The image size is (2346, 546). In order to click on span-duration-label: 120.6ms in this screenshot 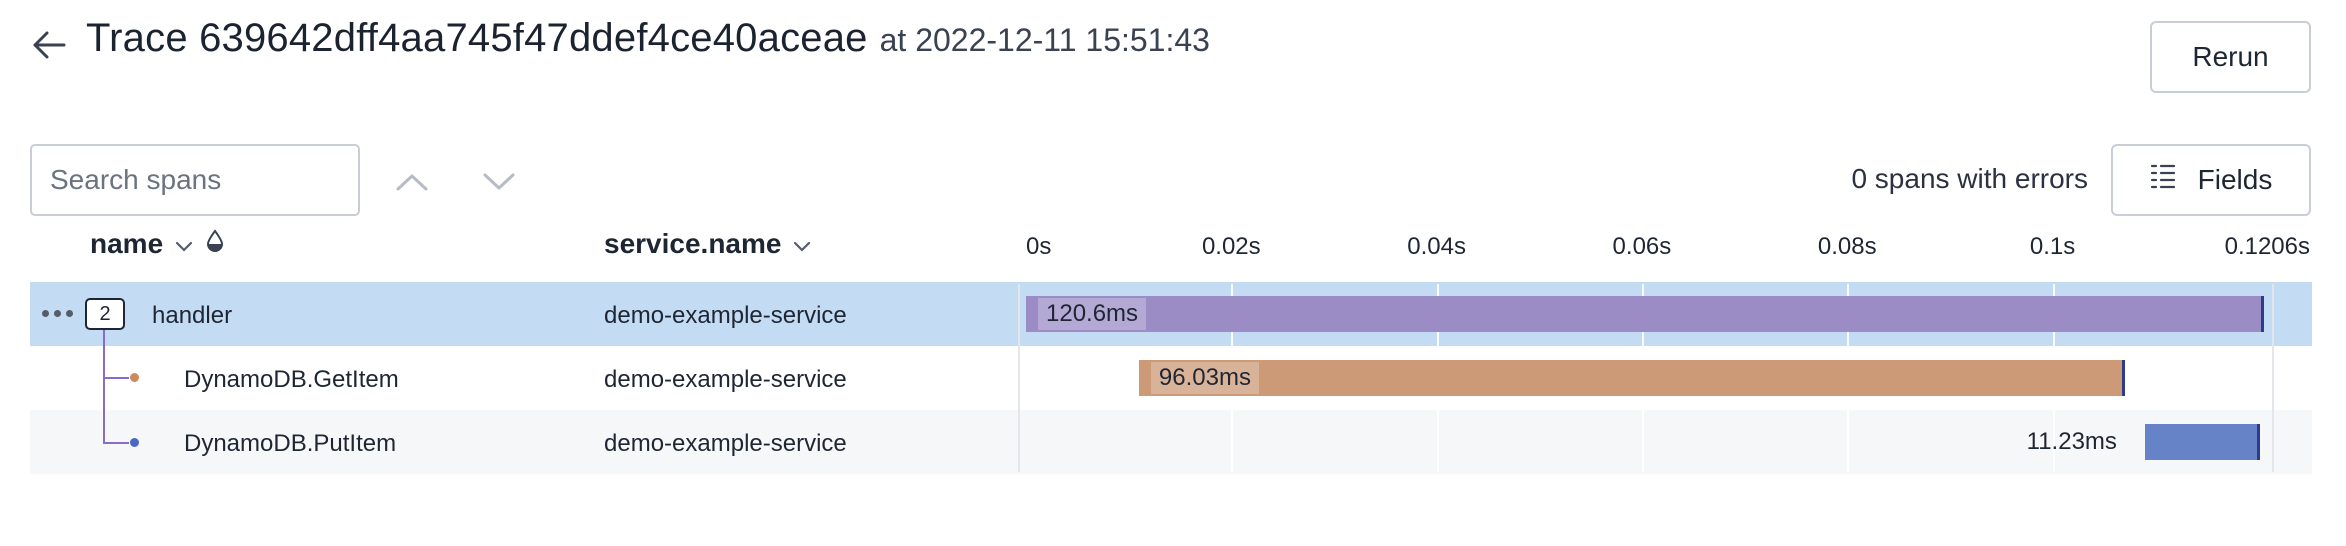, I will do `click(1092, 314)`.